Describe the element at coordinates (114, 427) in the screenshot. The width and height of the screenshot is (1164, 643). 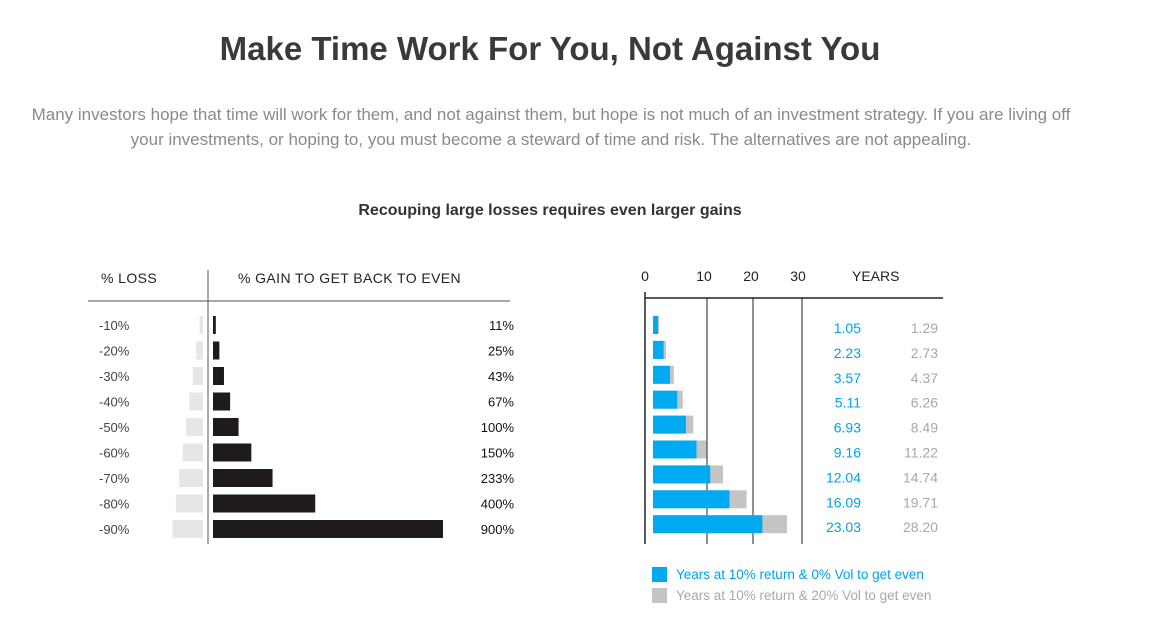
I see `loss-label: -50%` at that location.